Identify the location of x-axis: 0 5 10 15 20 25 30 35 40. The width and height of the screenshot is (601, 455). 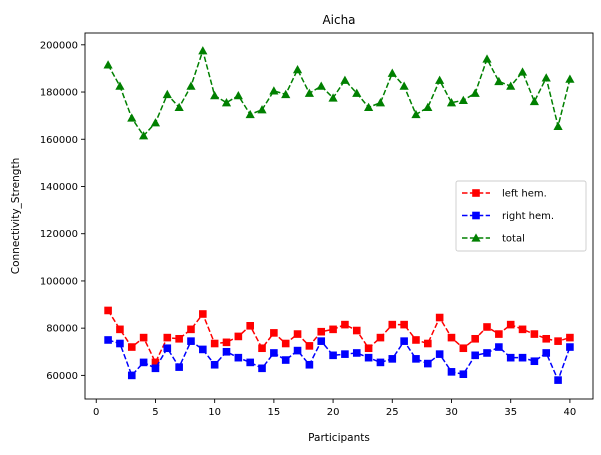
(334, 408).